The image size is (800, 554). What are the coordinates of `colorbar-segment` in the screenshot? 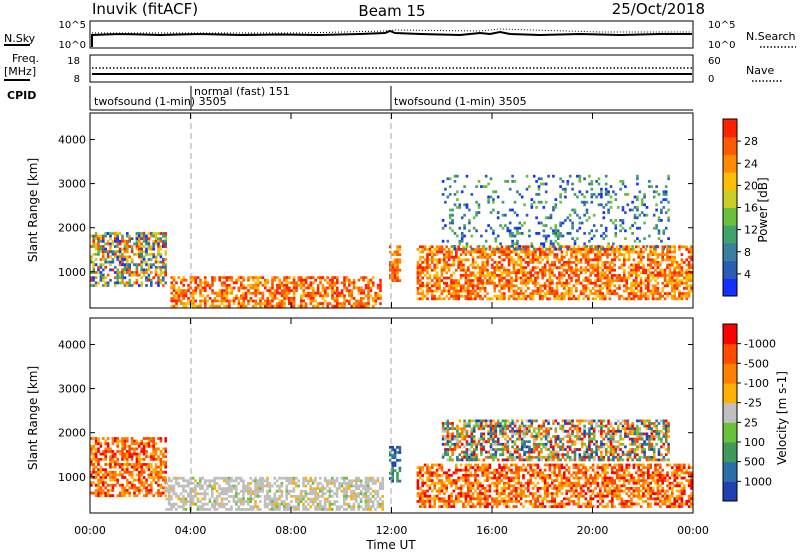 It's located at (730, 198).